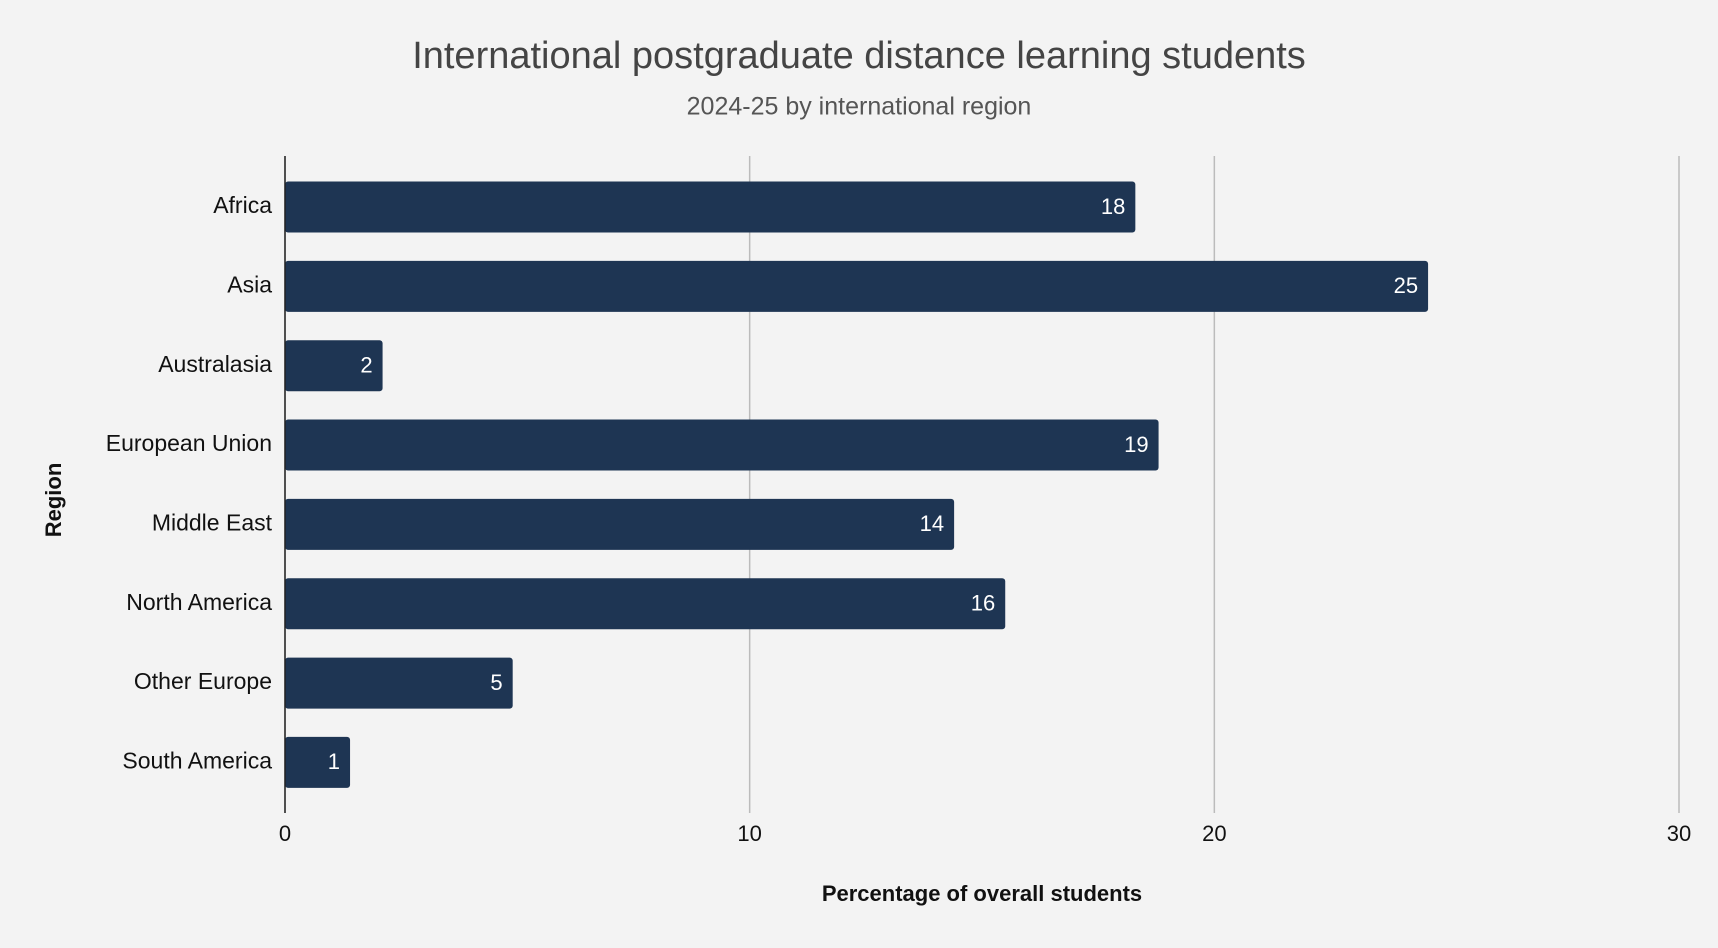  What do you see at coordinates (859, 107) in the screenshot?
I see `chart-subtitle: 2024-25 by international region` at bounding box center [859, 107].